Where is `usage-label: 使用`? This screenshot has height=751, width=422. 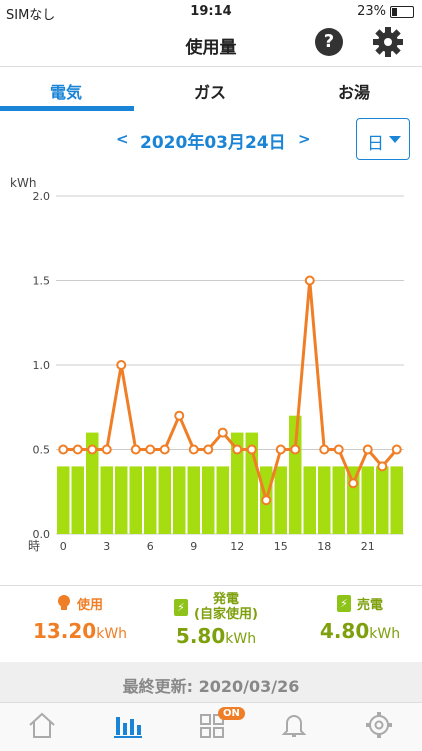
usage-label: 使用 is located at coordinates (89, 605).